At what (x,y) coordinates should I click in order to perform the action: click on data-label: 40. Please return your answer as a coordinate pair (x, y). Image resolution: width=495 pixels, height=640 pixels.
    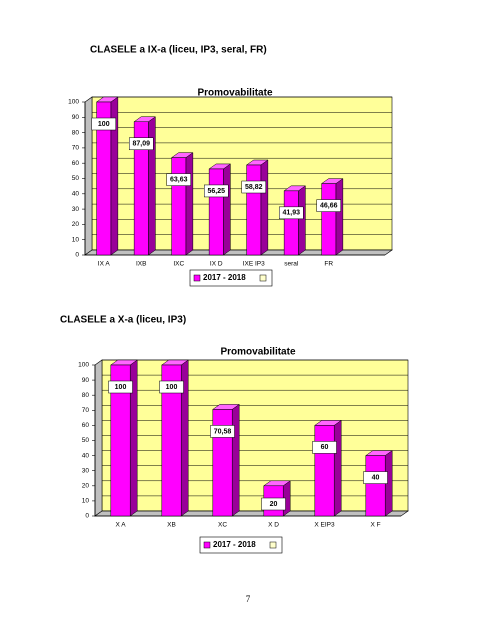
    Looking at the image, I should click on (376, 477).